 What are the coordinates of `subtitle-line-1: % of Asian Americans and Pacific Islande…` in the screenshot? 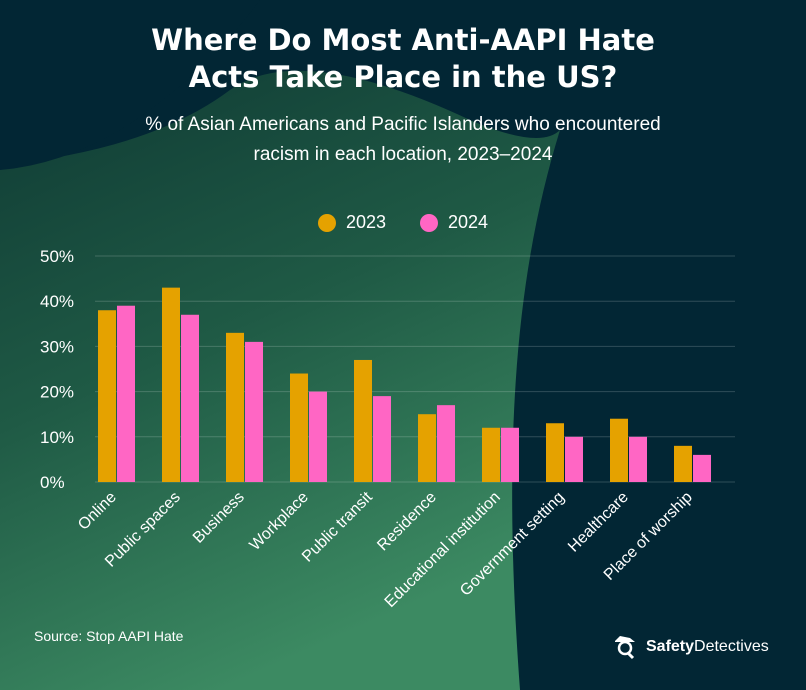 It's located at (403, 124).